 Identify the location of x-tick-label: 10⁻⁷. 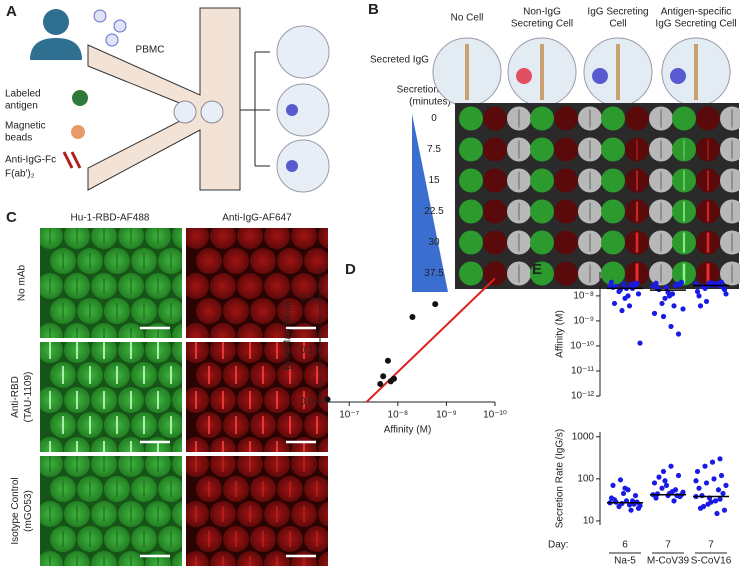
(349, 415).